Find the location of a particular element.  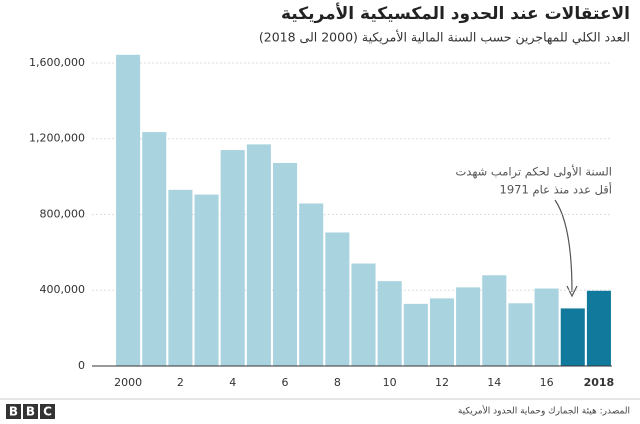

annotation: أقل عدد منذ عام 1971 is located at coordinates (556, 189).